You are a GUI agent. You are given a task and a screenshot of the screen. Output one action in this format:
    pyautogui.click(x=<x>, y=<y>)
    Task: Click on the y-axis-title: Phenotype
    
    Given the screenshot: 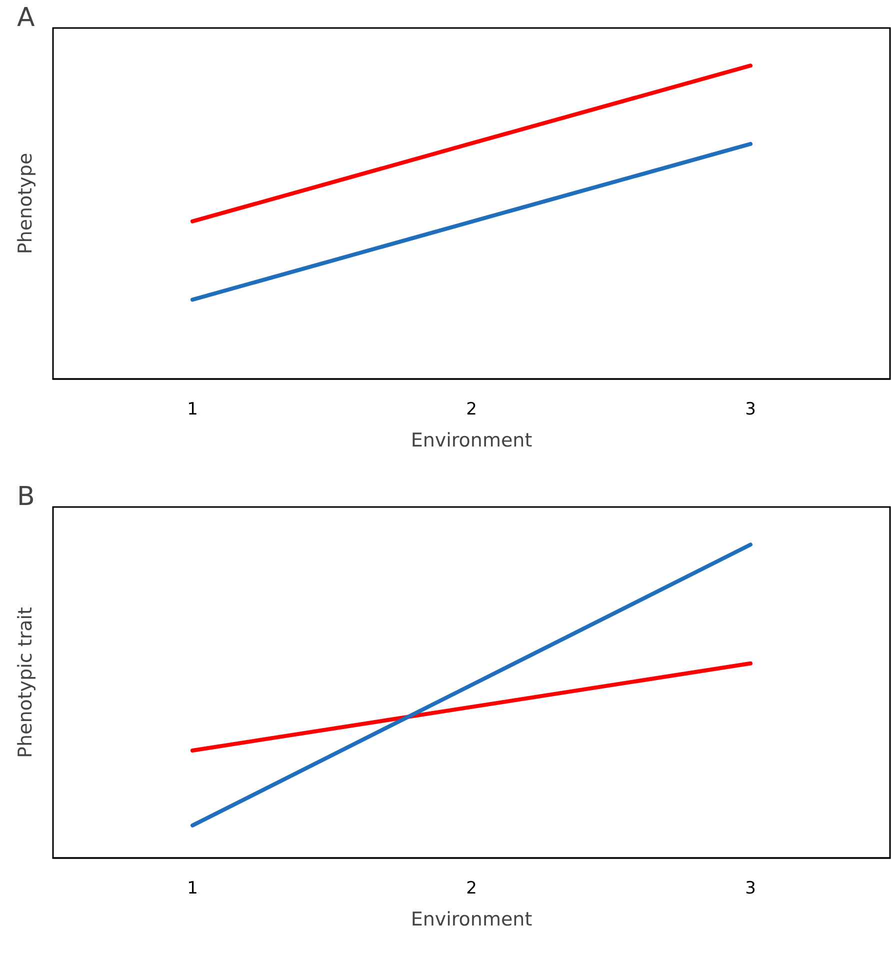 What is the action you would take?
    pyautogui.click(x=25, y=203)
    